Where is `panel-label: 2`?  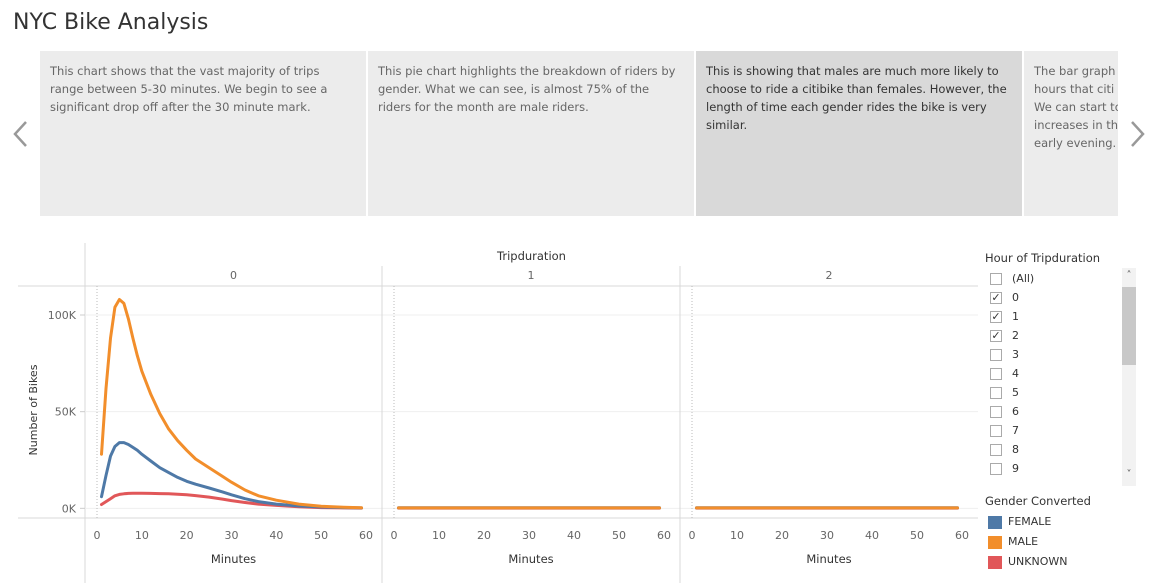
panel-label: 2 is located at coordinates (829, 275).